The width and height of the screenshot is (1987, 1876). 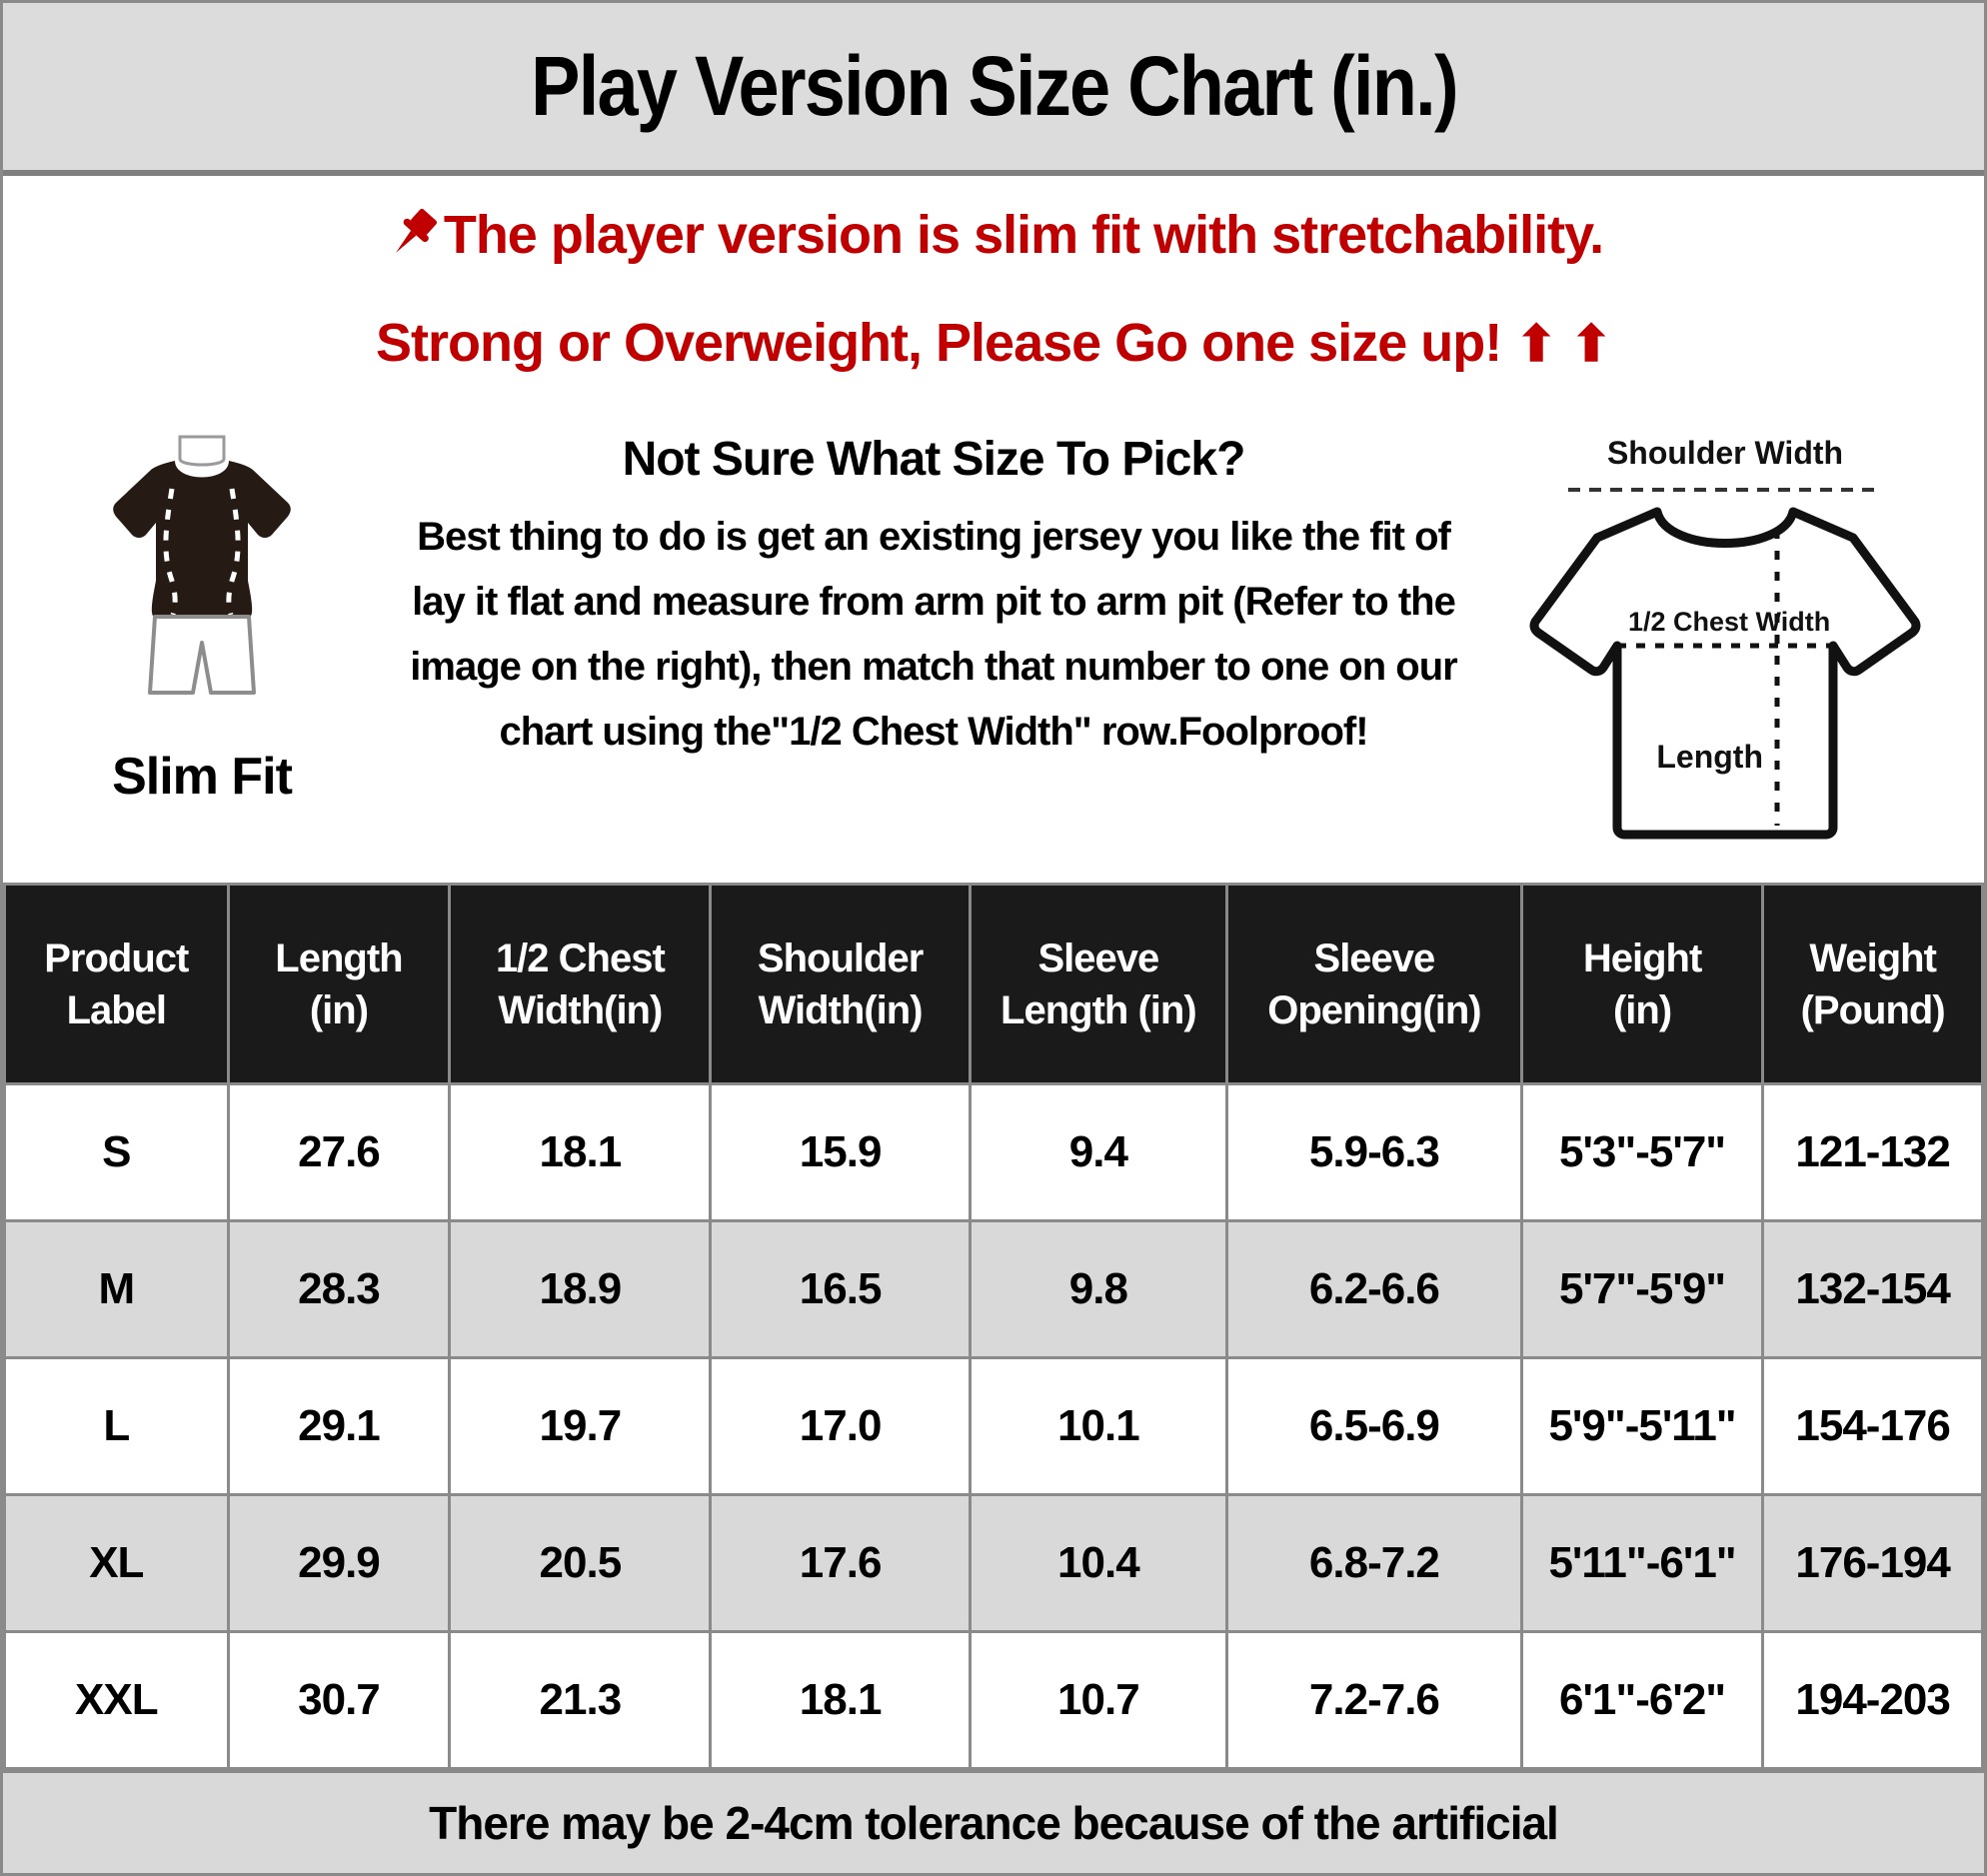 What do you see at coordinates (1373, 1700) in the screenshot?
I see `table-cell: 7.2-7.6` at bounding box center [1373, 1700].